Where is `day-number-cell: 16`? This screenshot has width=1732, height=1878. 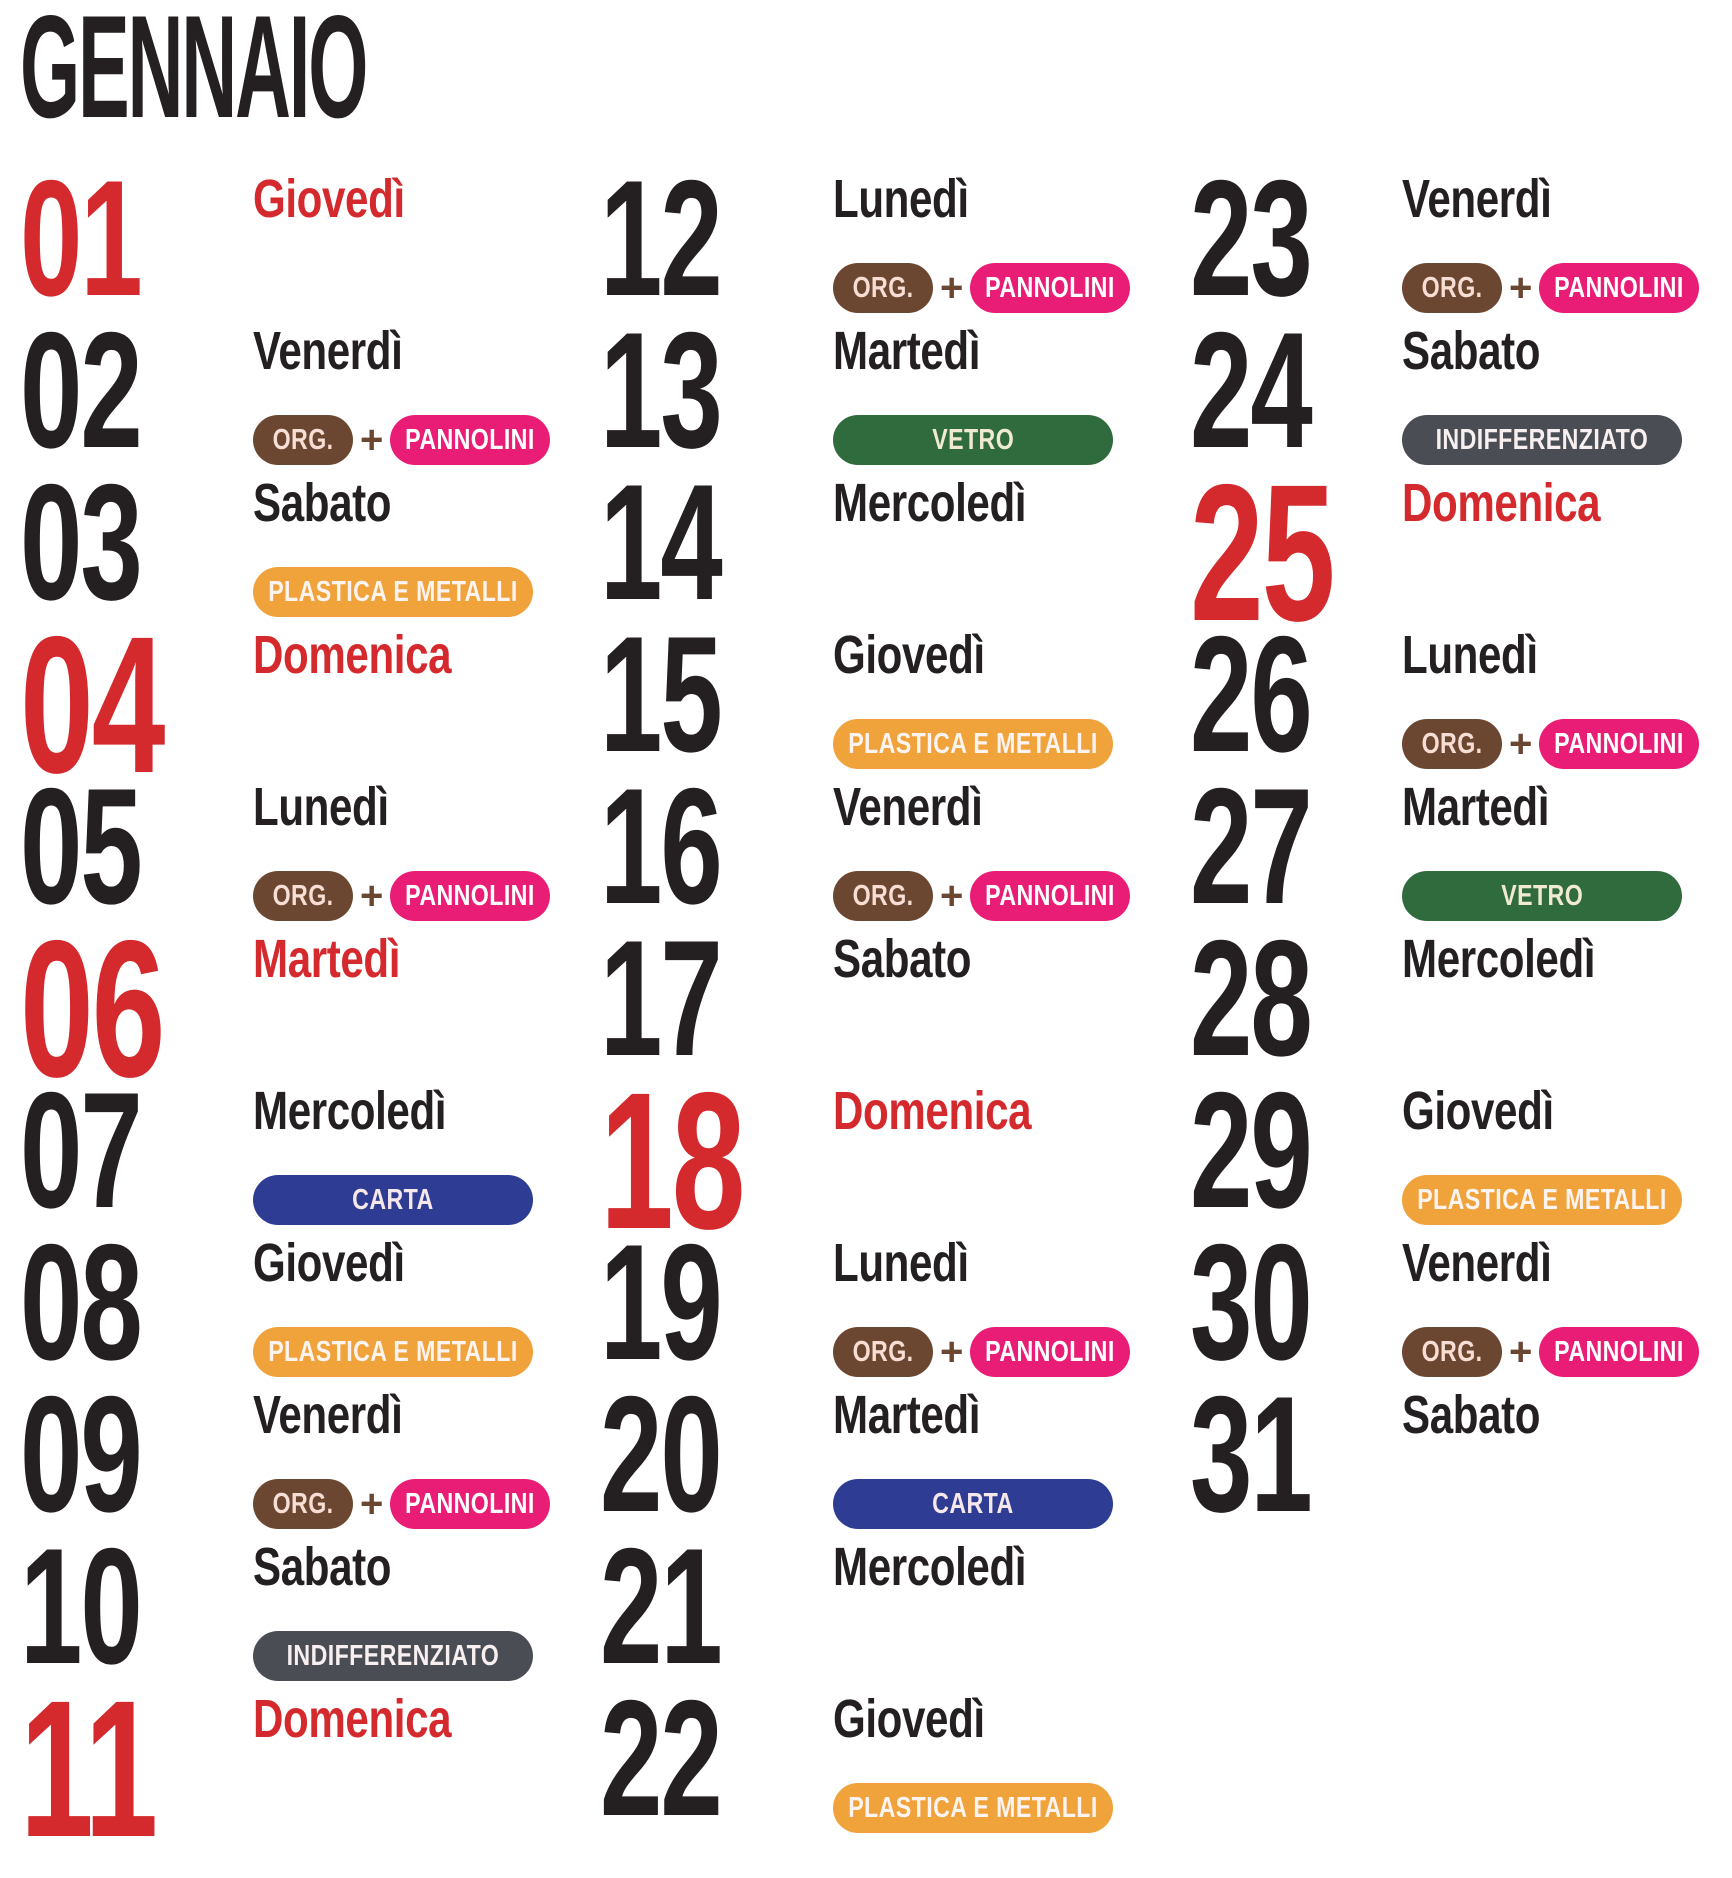 day-number-cell: 16 is located at coordinates (716, 846).